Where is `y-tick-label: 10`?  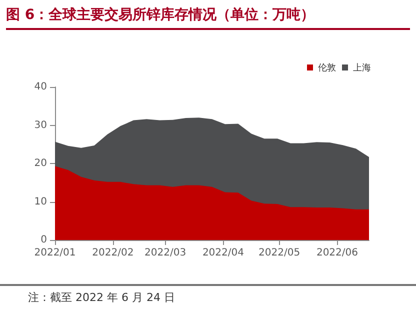 y-tick-label: 10 is located at coordinates (40, 202).